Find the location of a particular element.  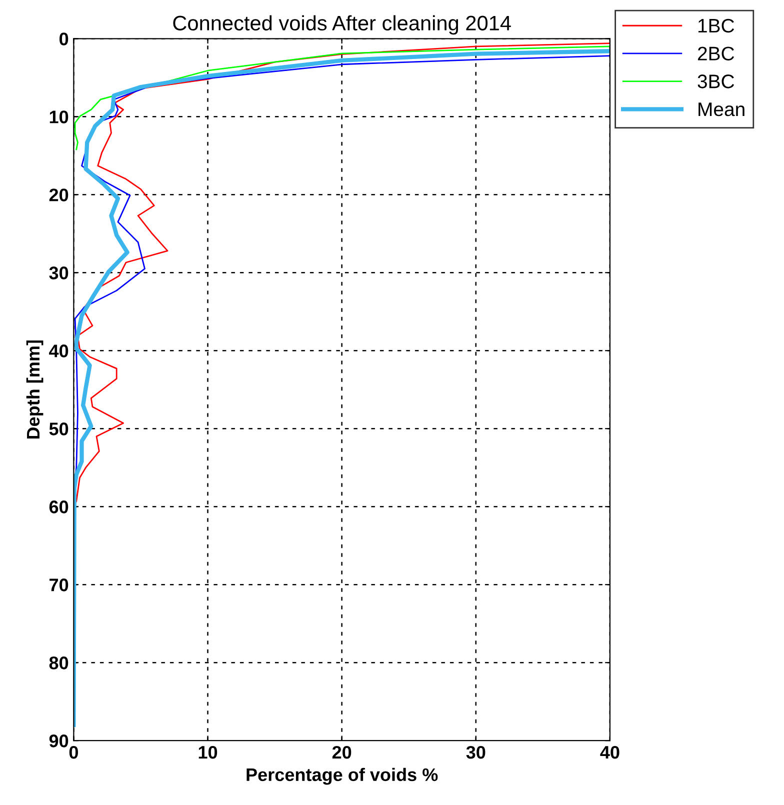

y-tick-label: 10 is located at coordinates (59, 117).